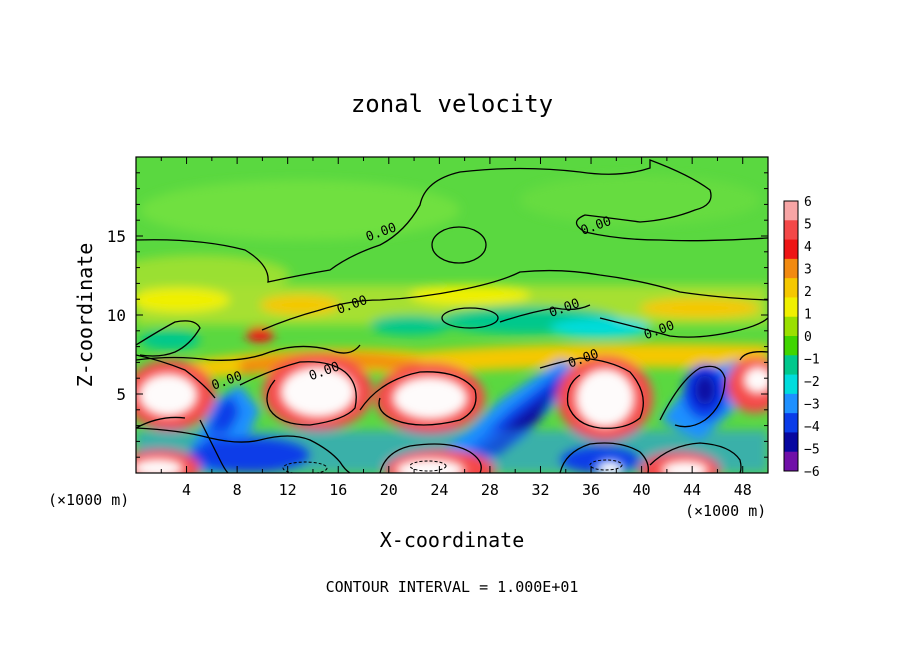 The height and width of the screenshot is (654, 904). I want to click on x-tick-label: 20, so click(389, 490).